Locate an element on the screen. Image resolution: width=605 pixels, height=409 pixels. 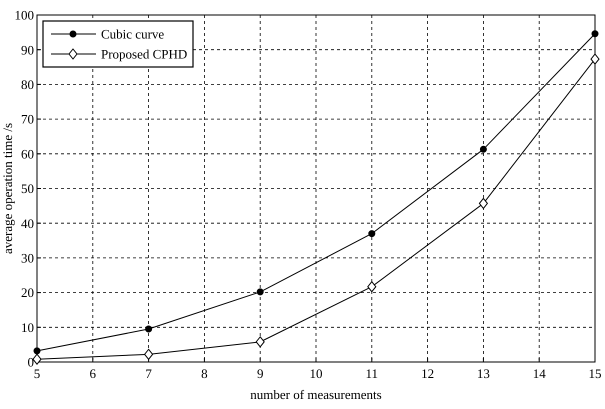
x-tick-label: 9 is located at coordinates (260, 373).